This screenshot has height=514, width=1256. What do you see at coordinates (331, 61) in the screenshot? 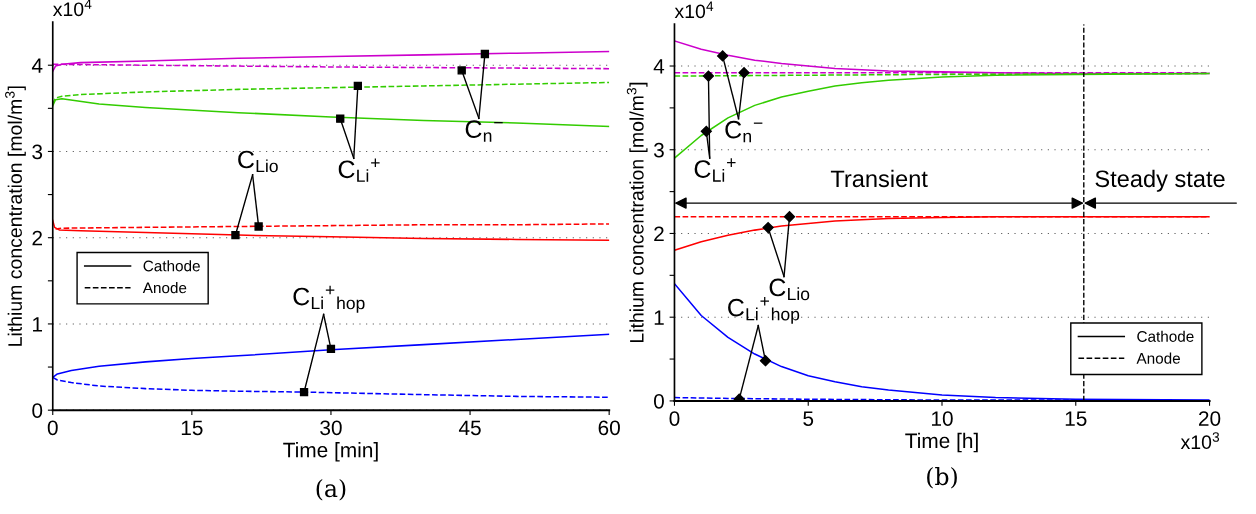
I see `line-series` at bounding box center [331, 61].